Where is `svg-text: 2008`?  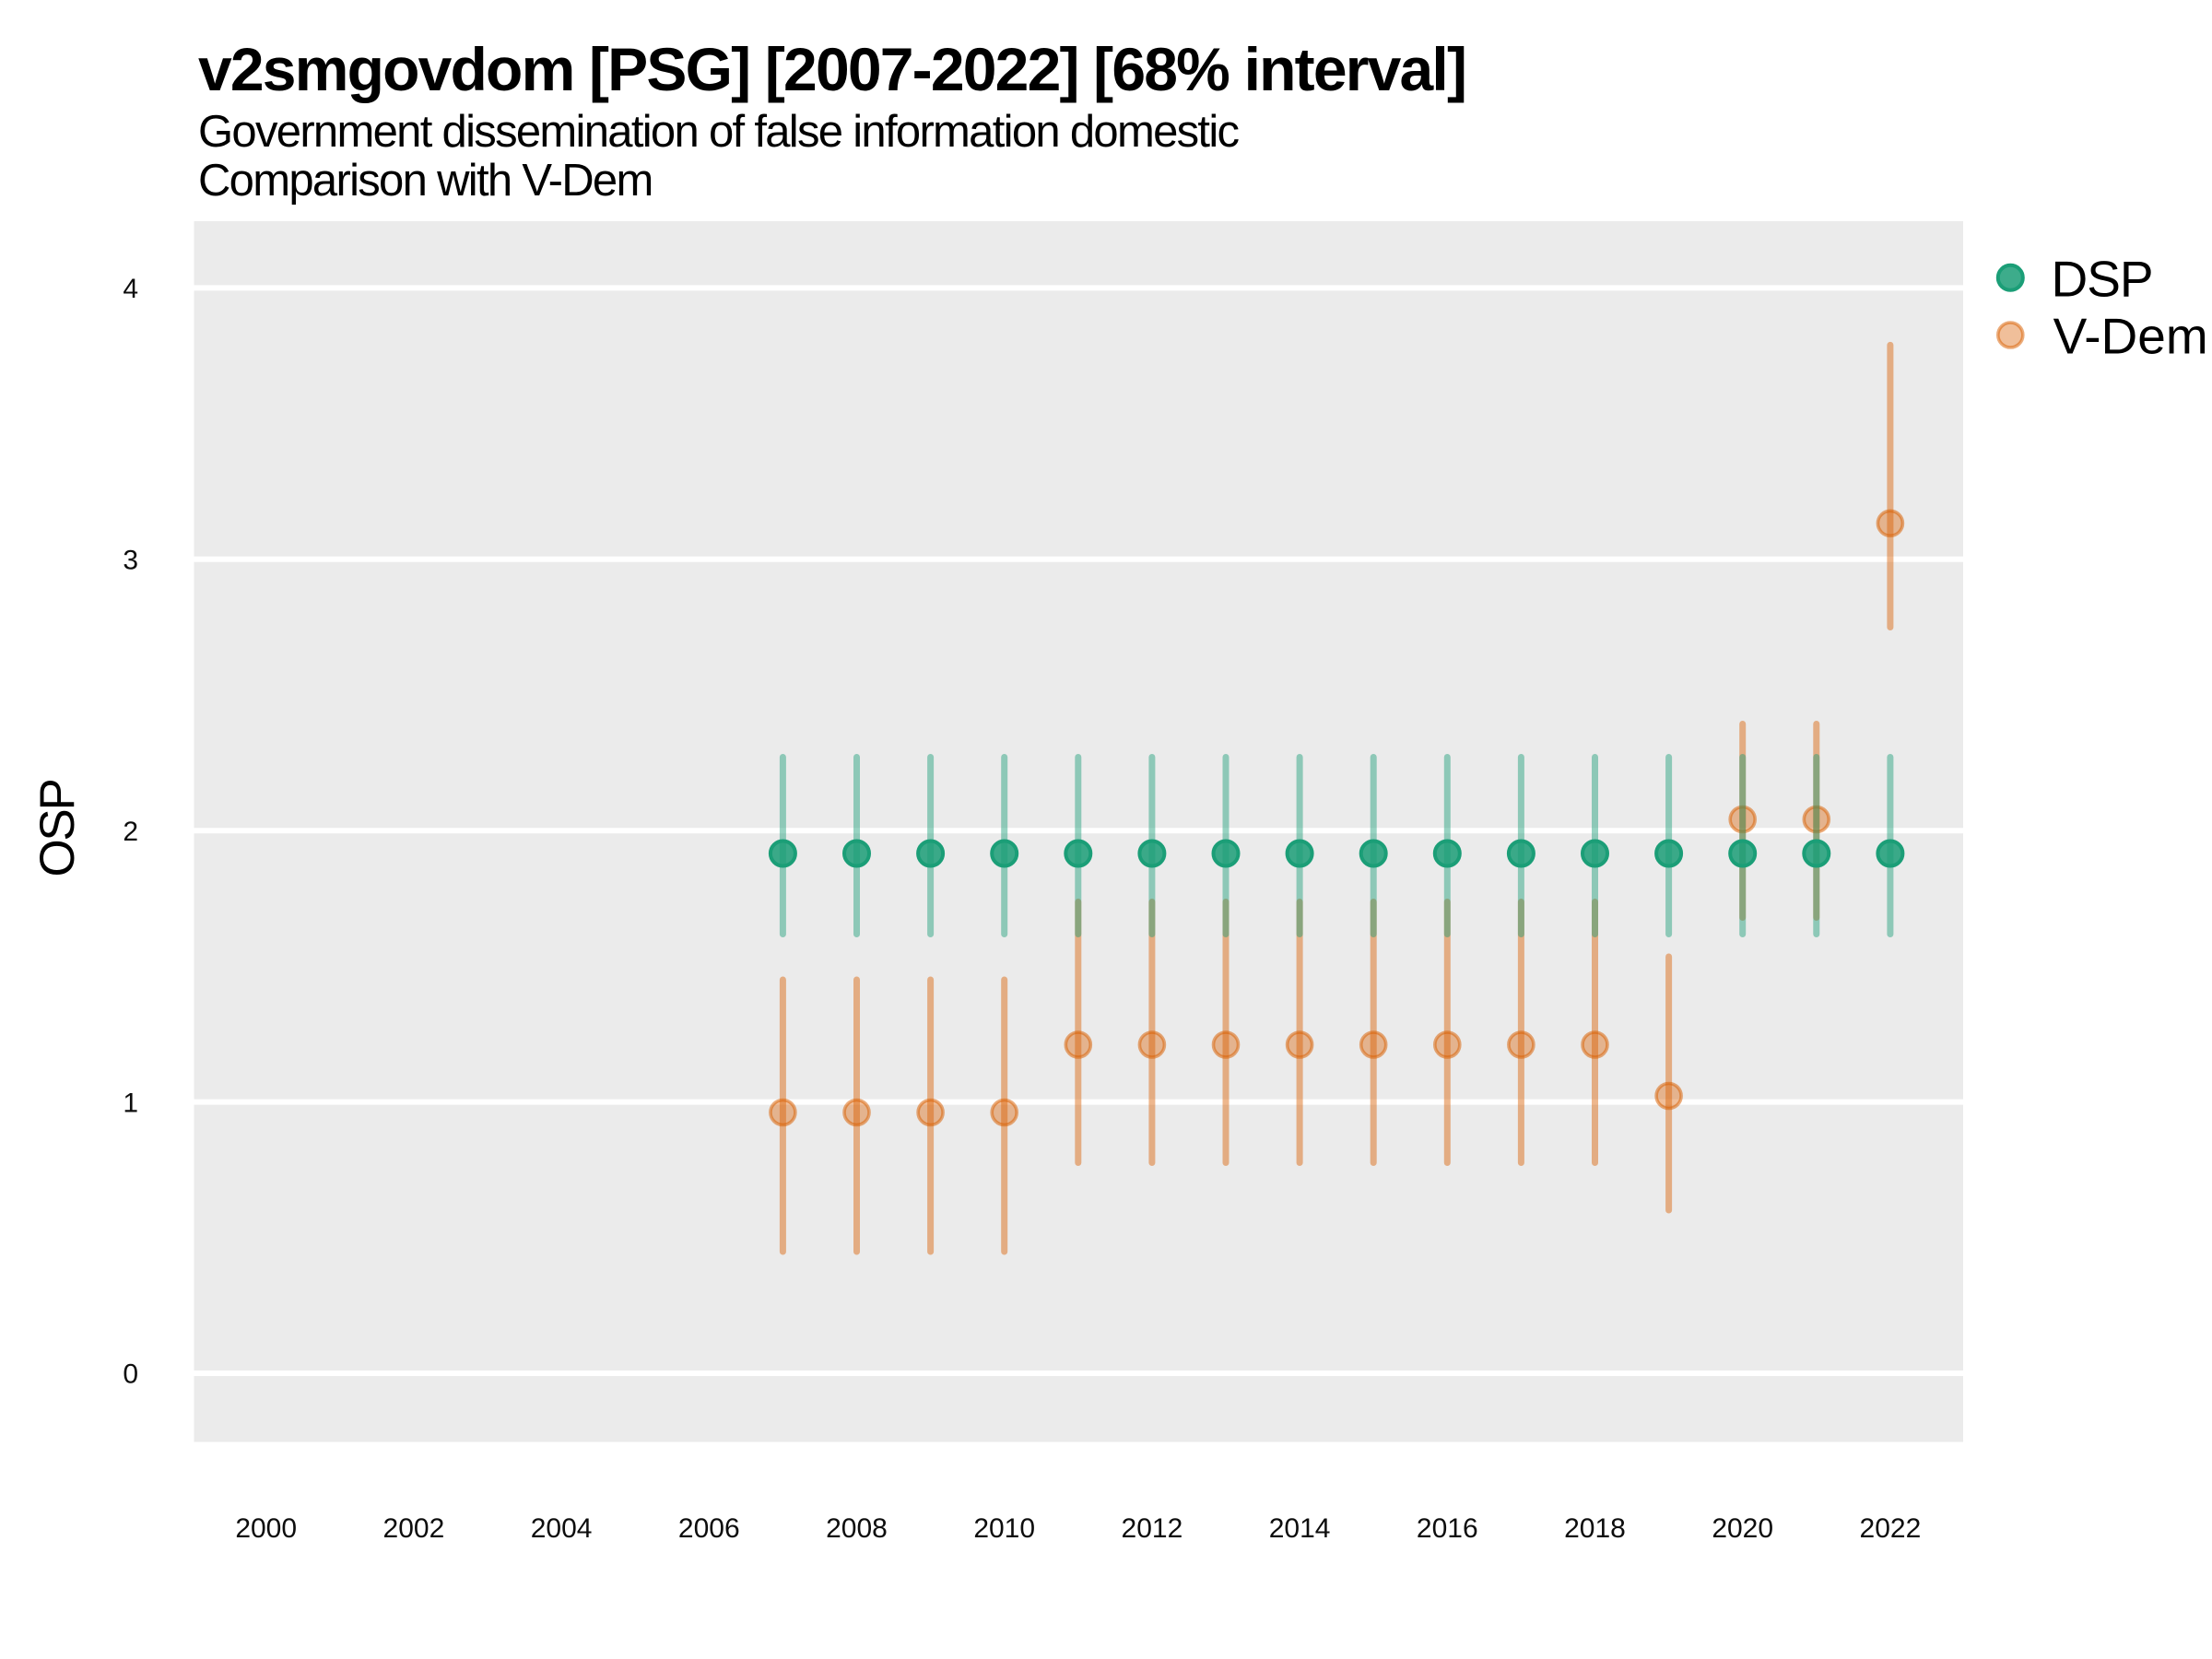 svg-text: 2008 is located at coordinates (857, 1528).